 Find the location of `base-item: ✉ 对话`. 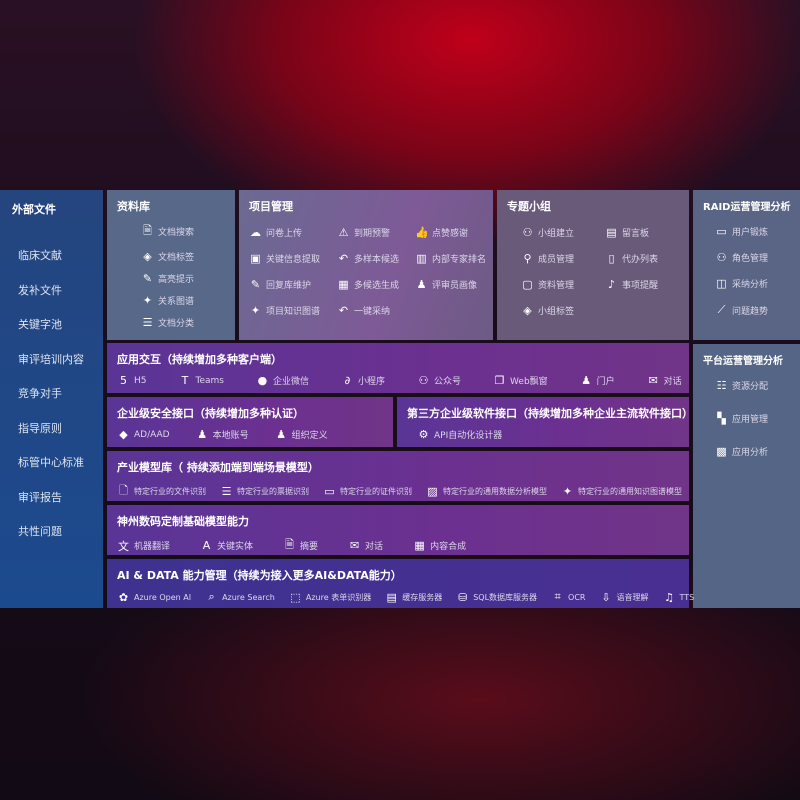

base-item: ✉ 对话 is located at coordinates (365, 545).